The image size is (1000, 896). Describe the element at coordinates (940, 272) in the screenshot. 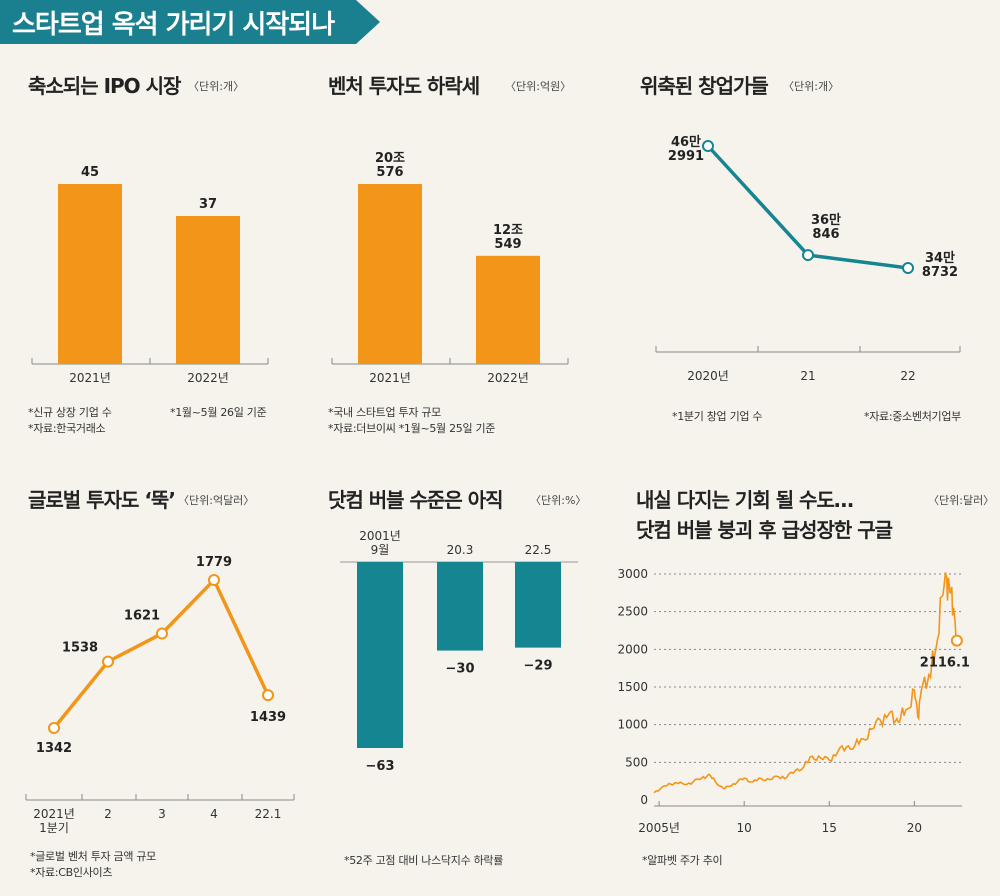

I see `p3-point-label: 8732` at that location.